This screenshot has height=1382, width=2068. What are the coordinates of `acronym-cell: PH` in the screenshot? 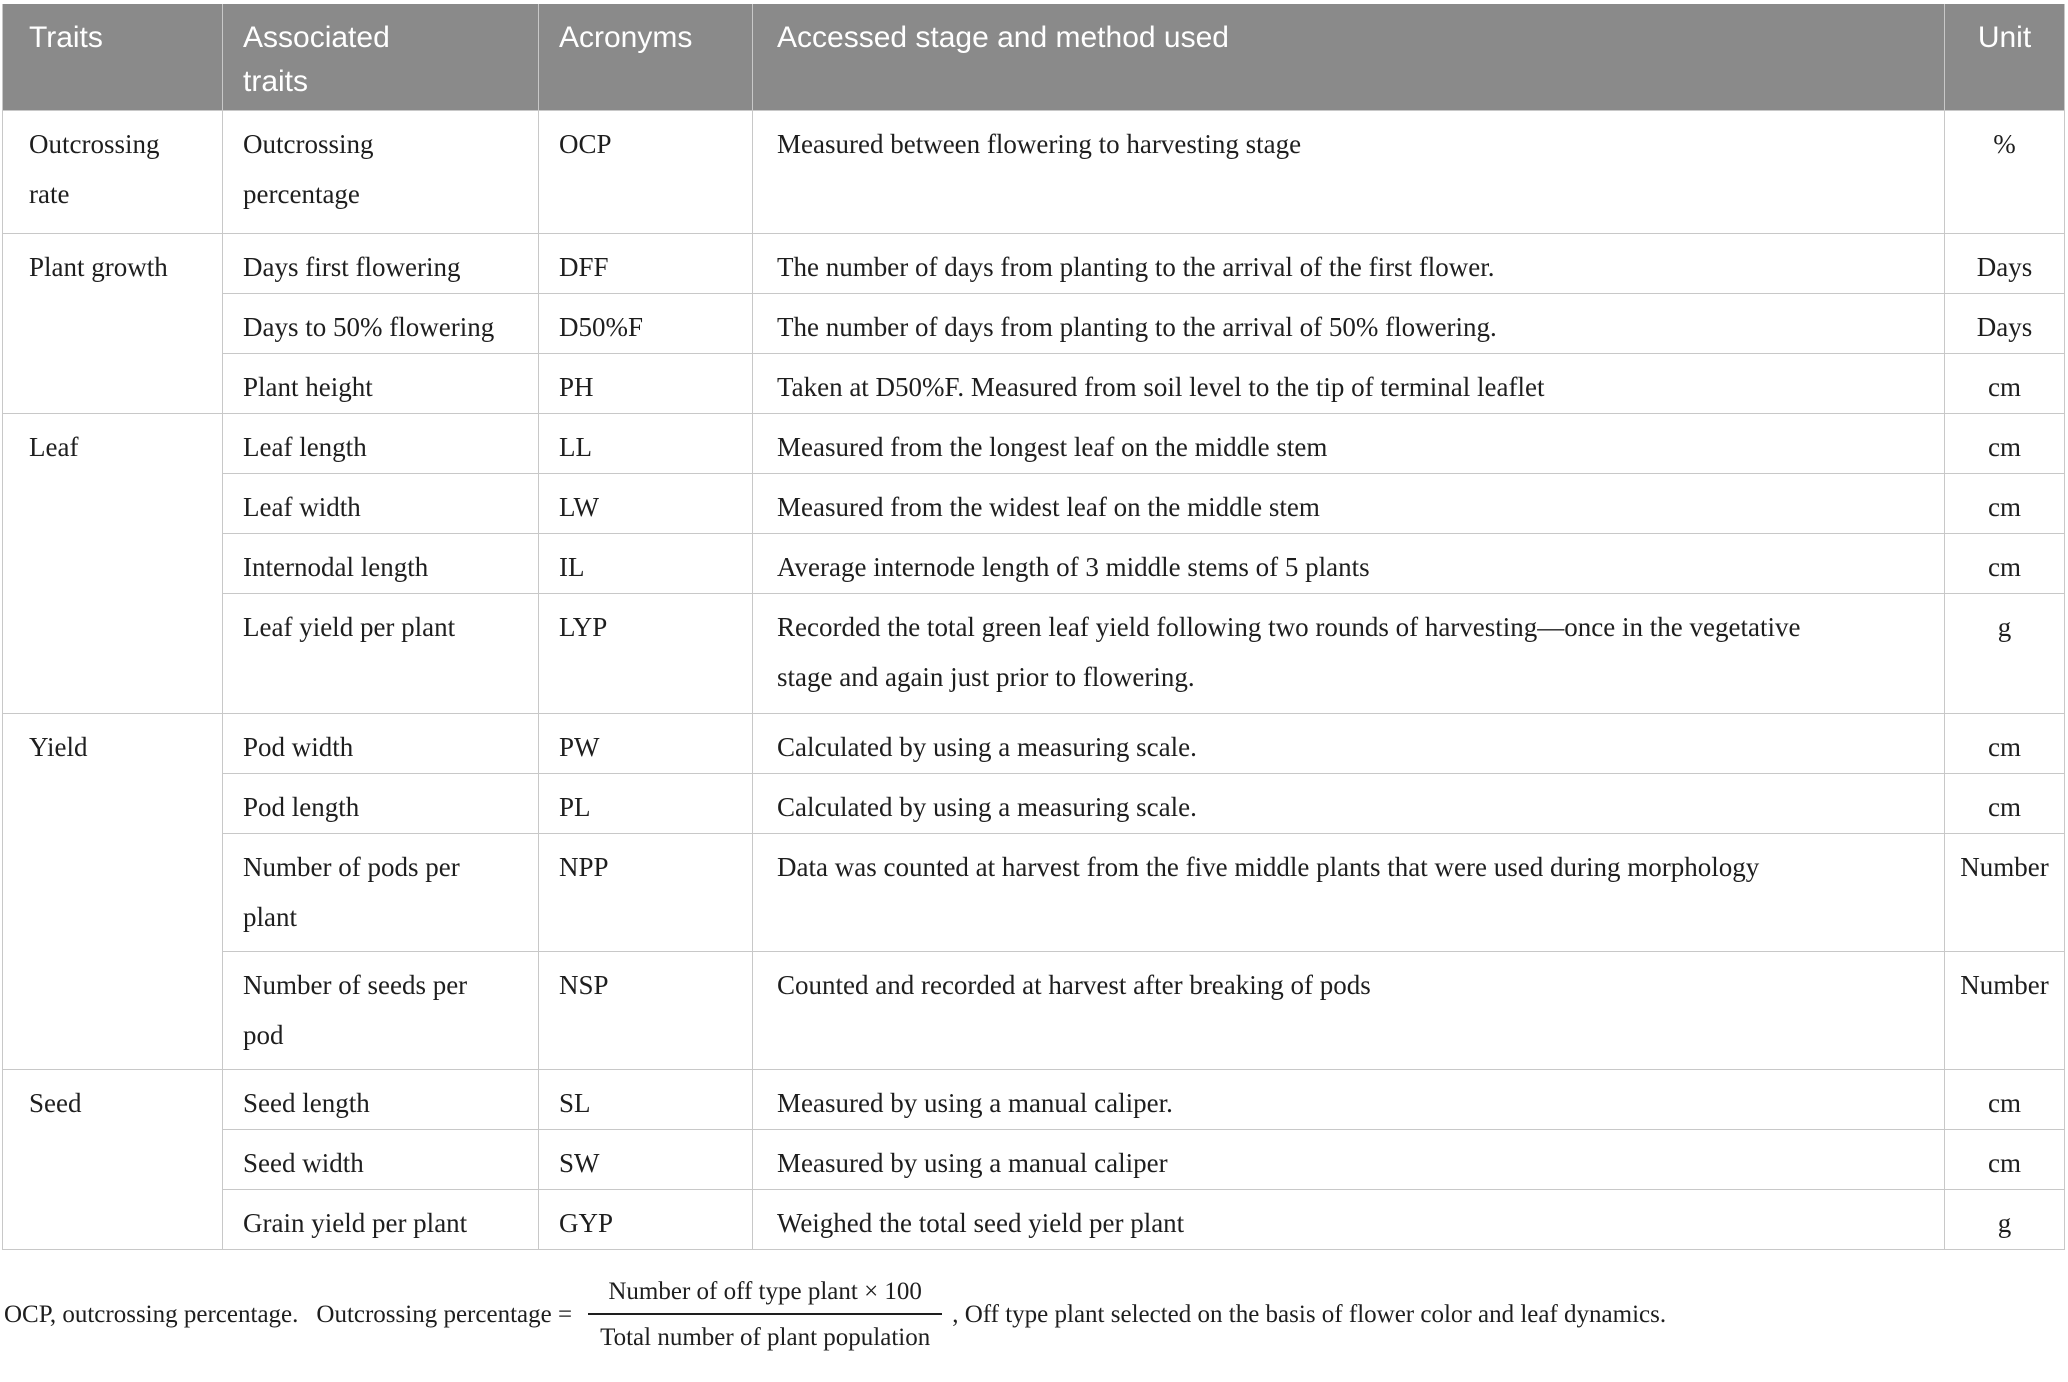 It's located at (645, 383).